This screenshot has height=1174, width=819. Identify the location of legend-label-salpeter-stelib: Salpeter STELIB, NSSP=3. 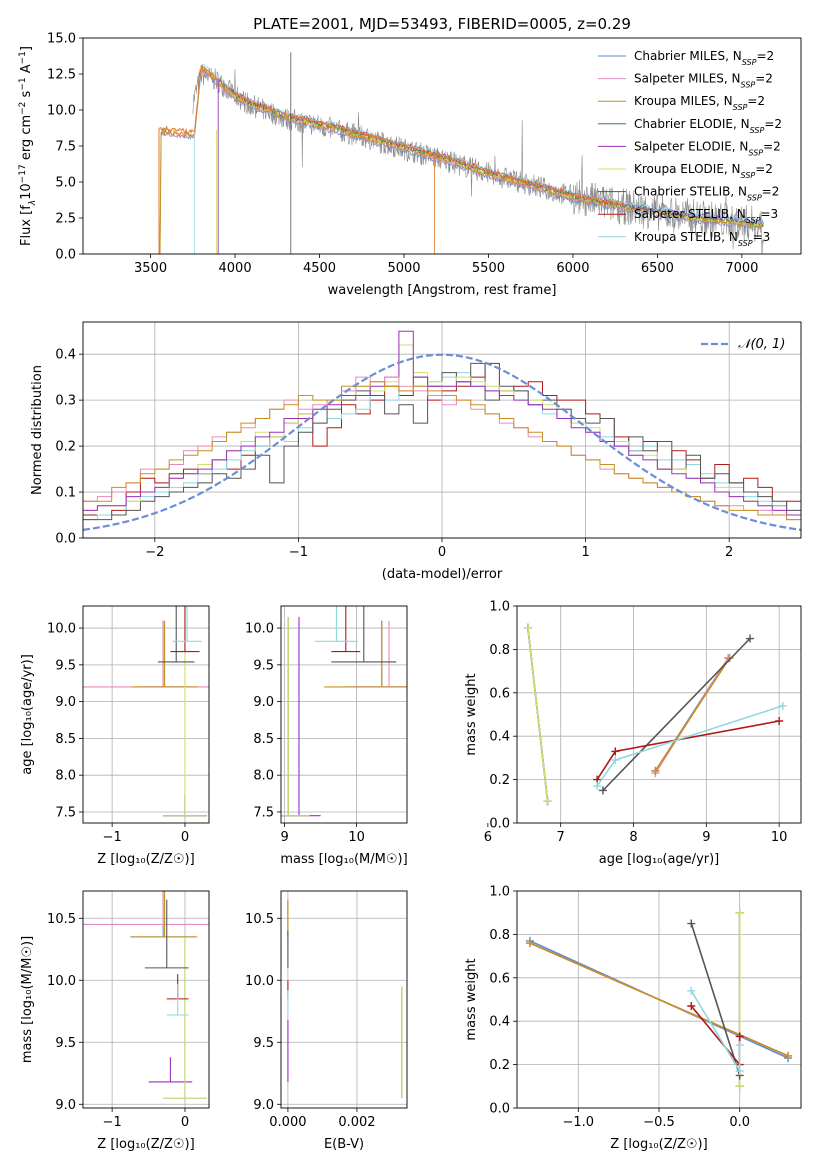
(706, 216).